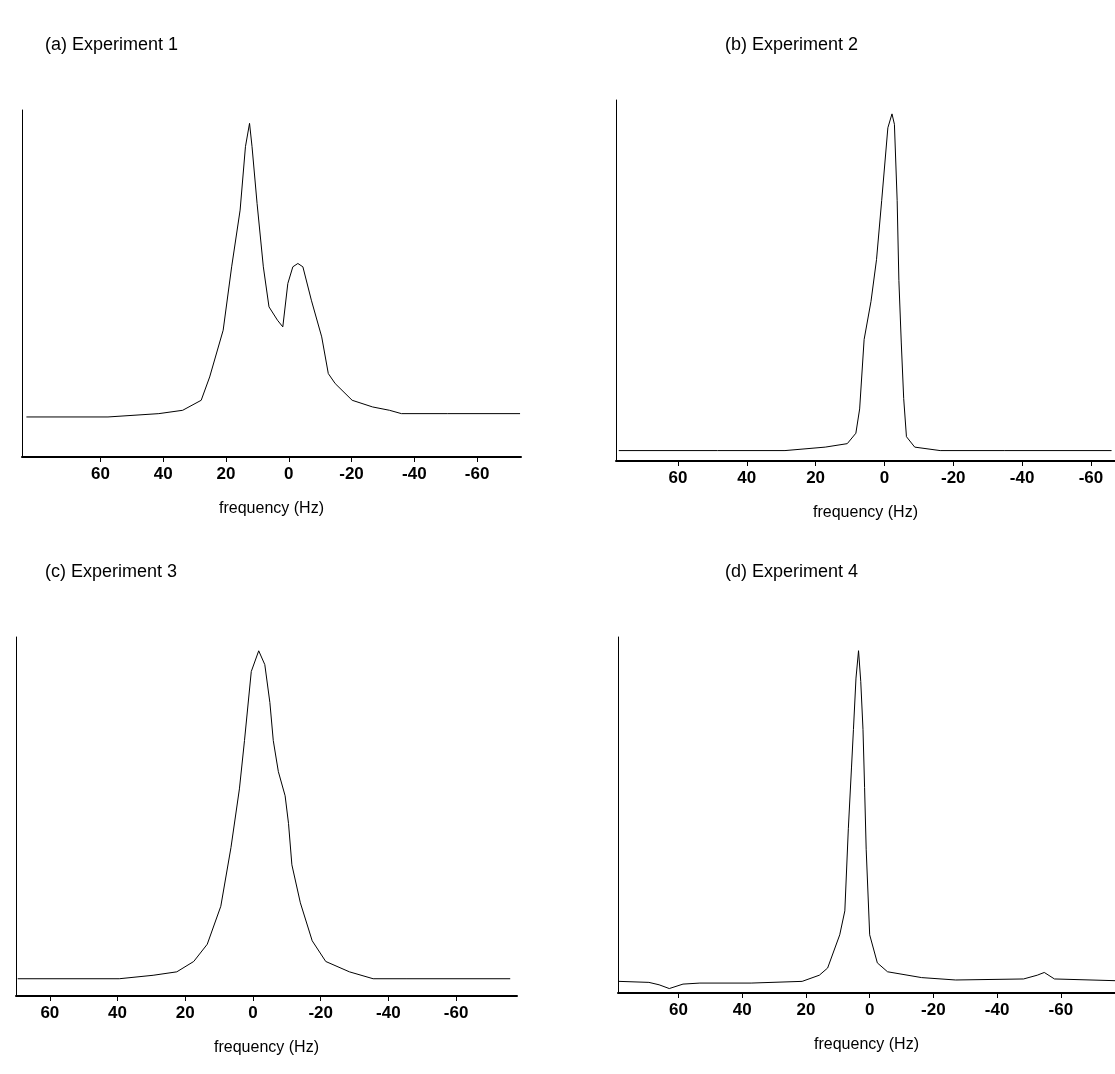 The height and width of the screenshot is (1074, 1115). Describe the element at coordinates (112, 44) in the screenshot. I see `chart-title: (a) Experiment 1` at that location.